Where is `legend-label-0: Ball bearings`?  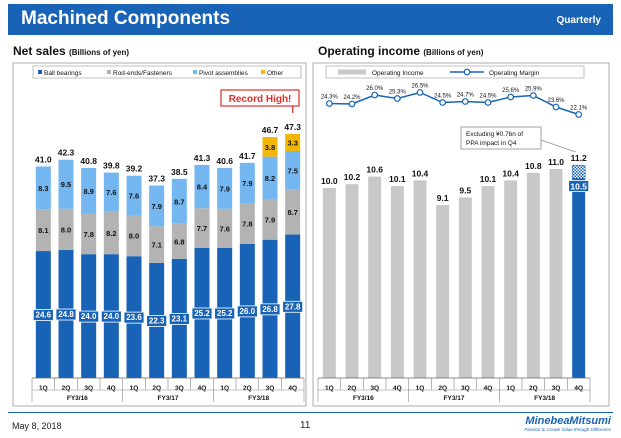
legend-label-0: Ball bearings is located at coordinates (63, 73).